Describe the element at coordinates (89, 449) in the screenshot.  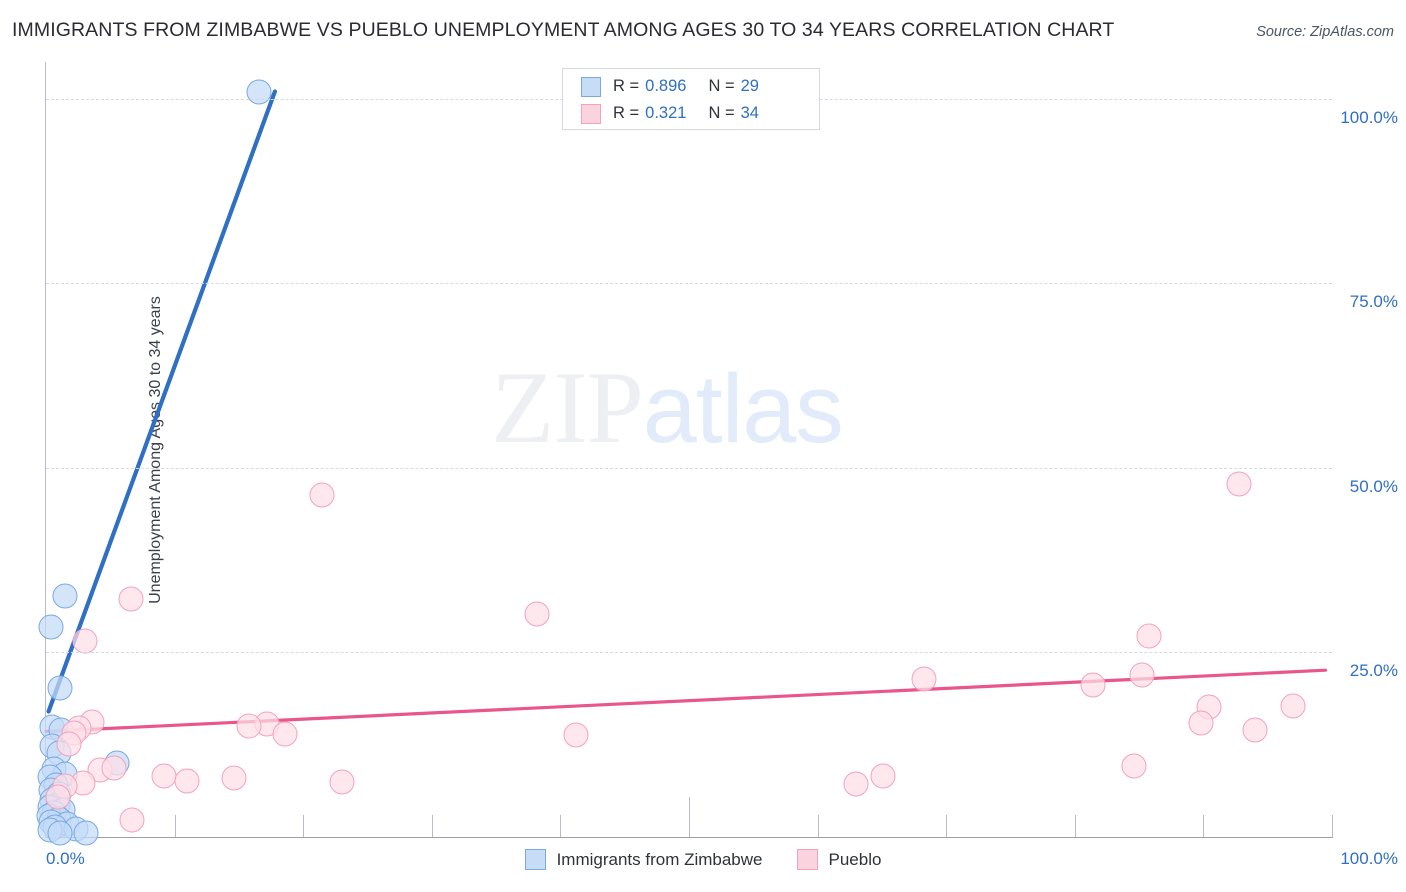
I see `y-axis-title-wrap: Unemployment Among Ages 30 to 34 years` at that location.